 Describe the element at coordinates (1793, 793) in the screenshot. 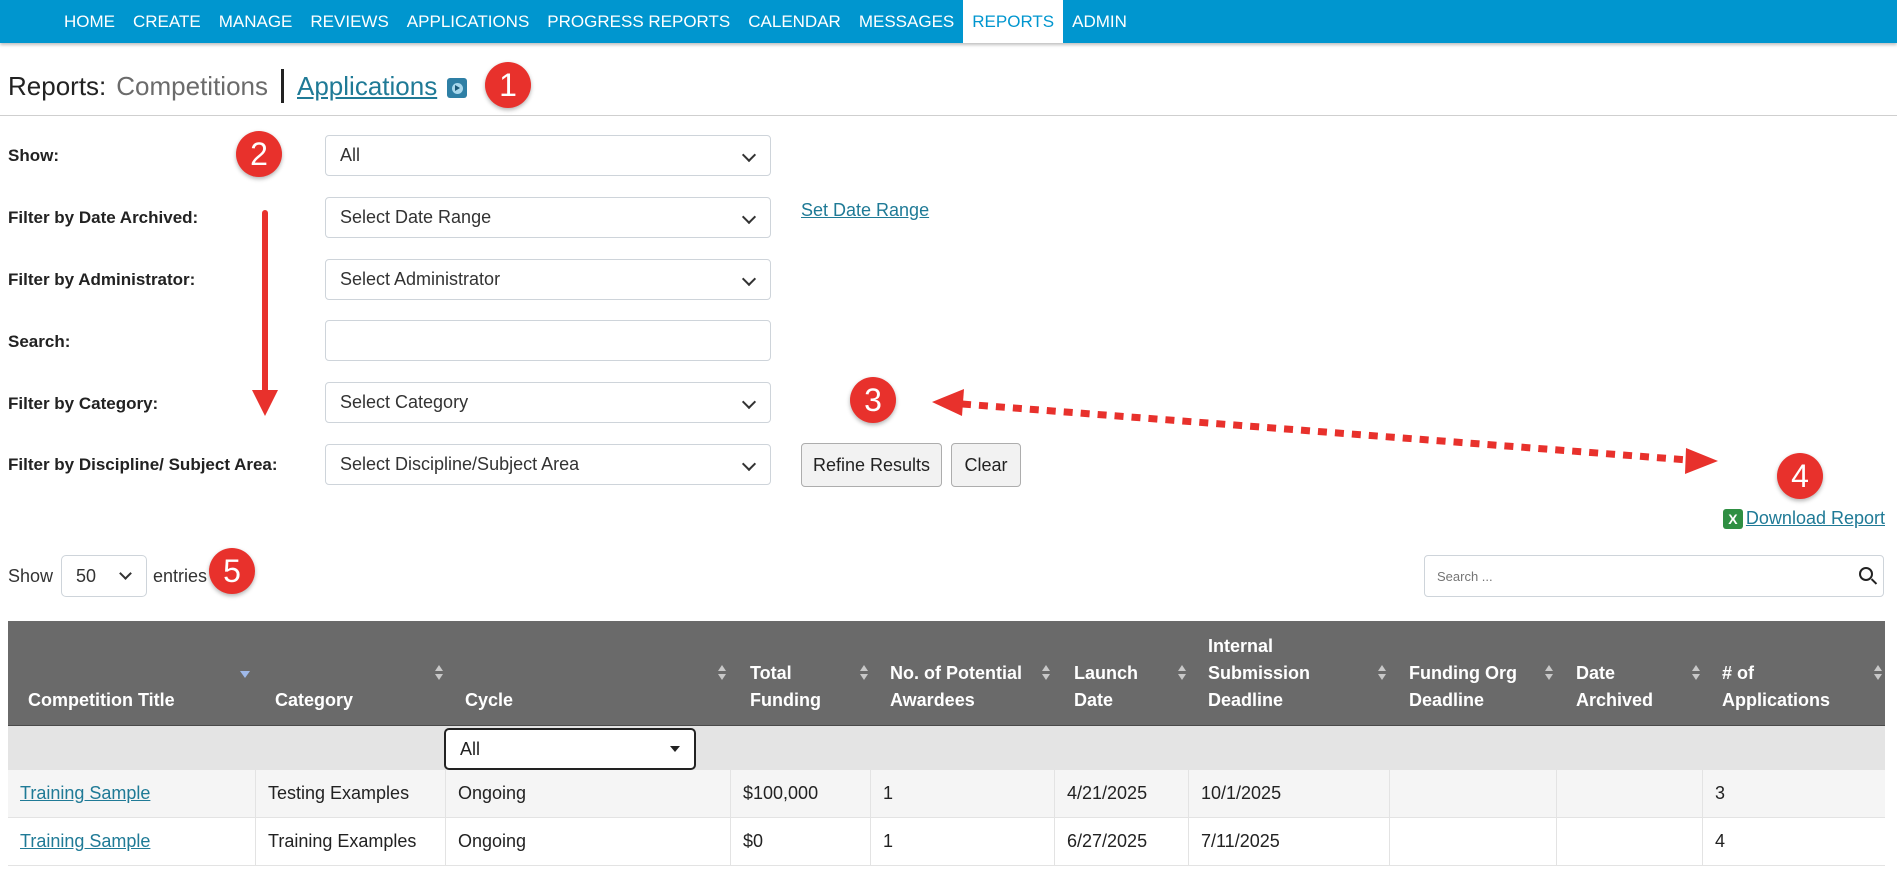

I see `cell-num-applications: 3` at that location.